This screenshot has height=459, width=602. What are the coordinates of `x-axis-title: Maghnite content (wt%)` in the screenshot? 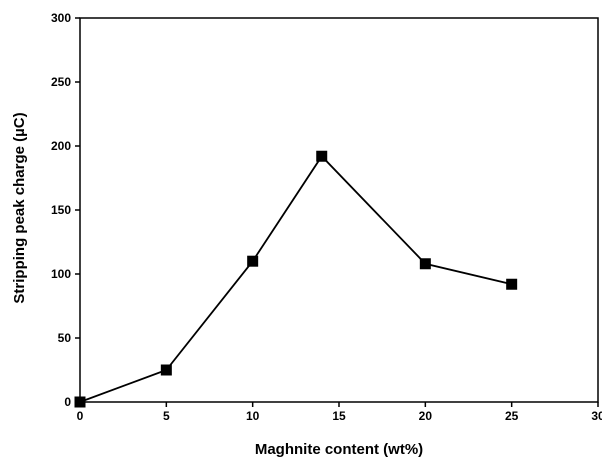 It's located at (339, 449).